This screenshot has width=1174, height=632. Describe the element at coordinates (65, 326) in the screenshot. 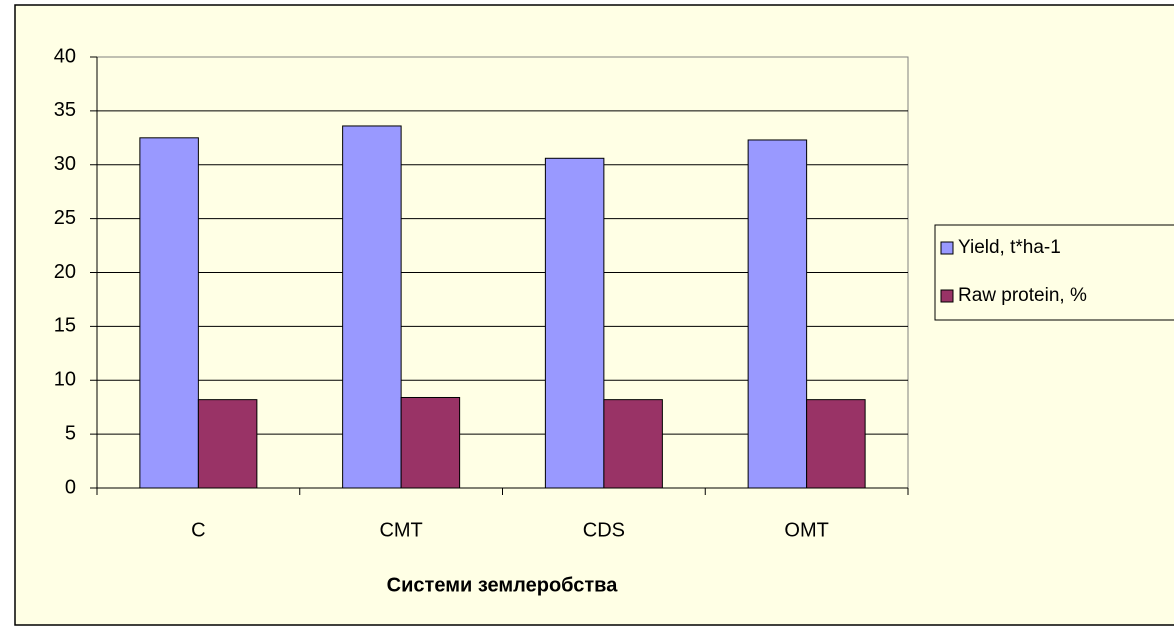

I see `y-tick-label: 15` at that location.